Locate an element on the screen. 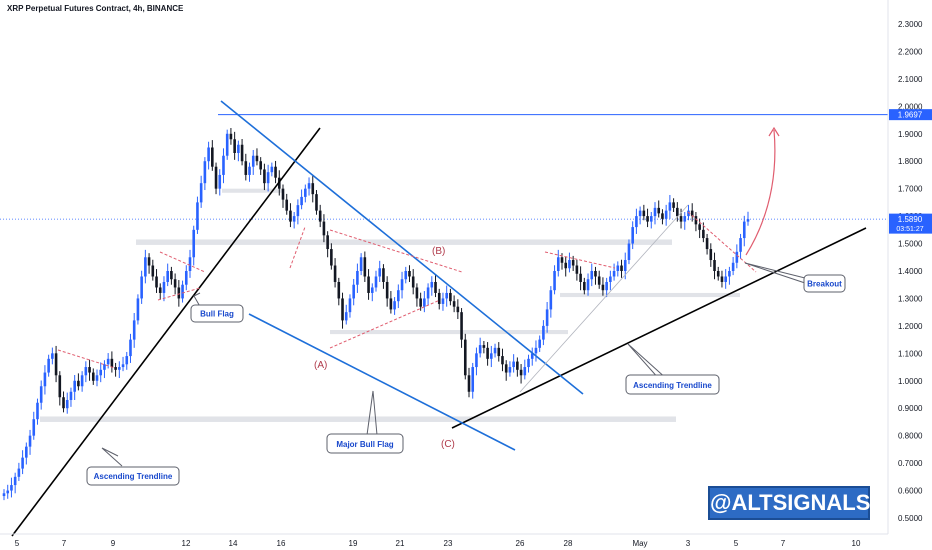  annotation-major-bull-flag: Major Bull Flag is located at coordinates (365, 443).